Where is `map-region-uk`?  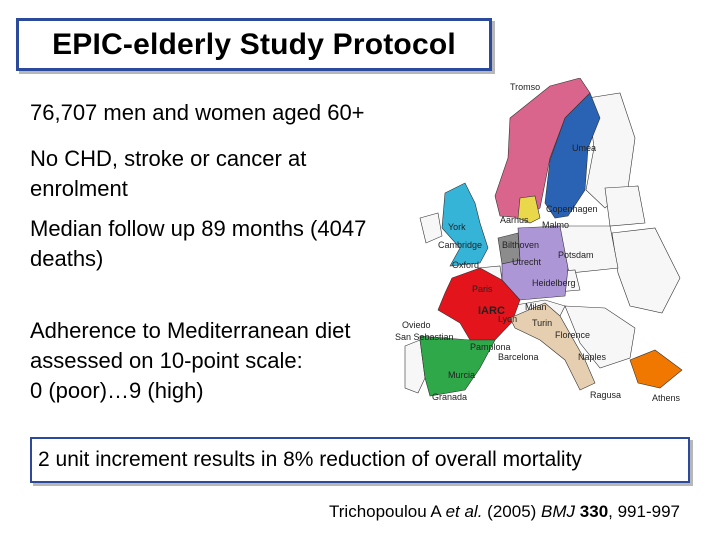
map-region-uk is located at coordinates (465, 224).